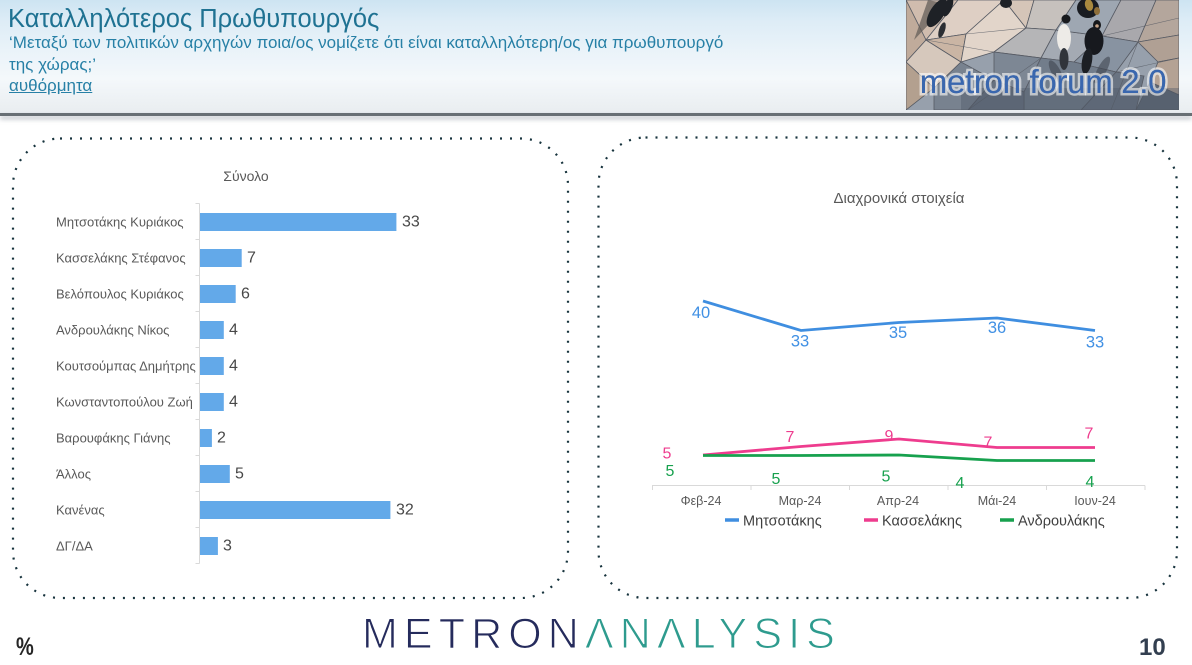  What do you see at coordinates (246, 176) in the screenshot?
I see `svg-text: Σύνολο` at bounding box center [246, 176].